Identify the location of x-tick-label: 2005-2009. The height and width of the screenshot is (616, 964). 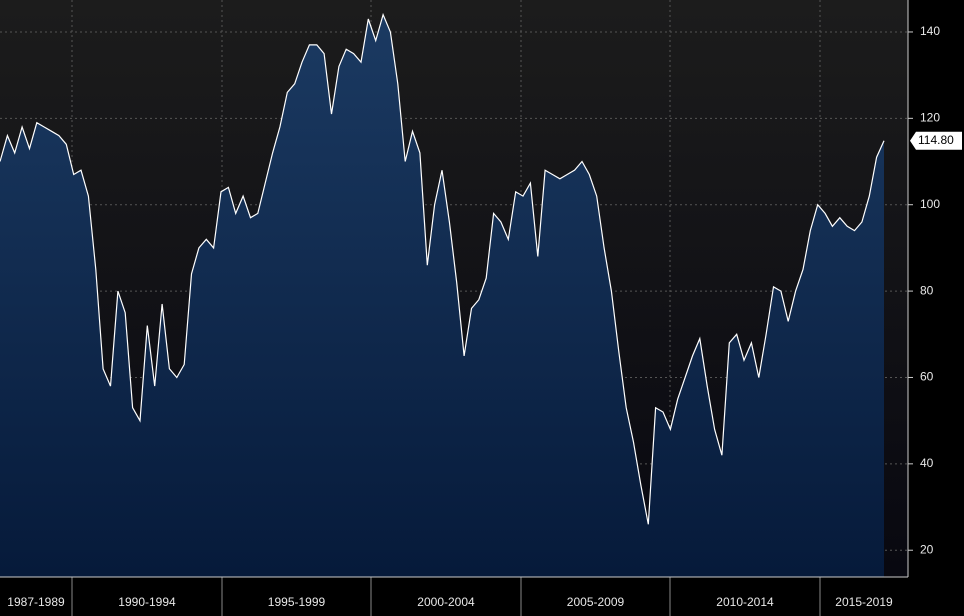
(596, 602).